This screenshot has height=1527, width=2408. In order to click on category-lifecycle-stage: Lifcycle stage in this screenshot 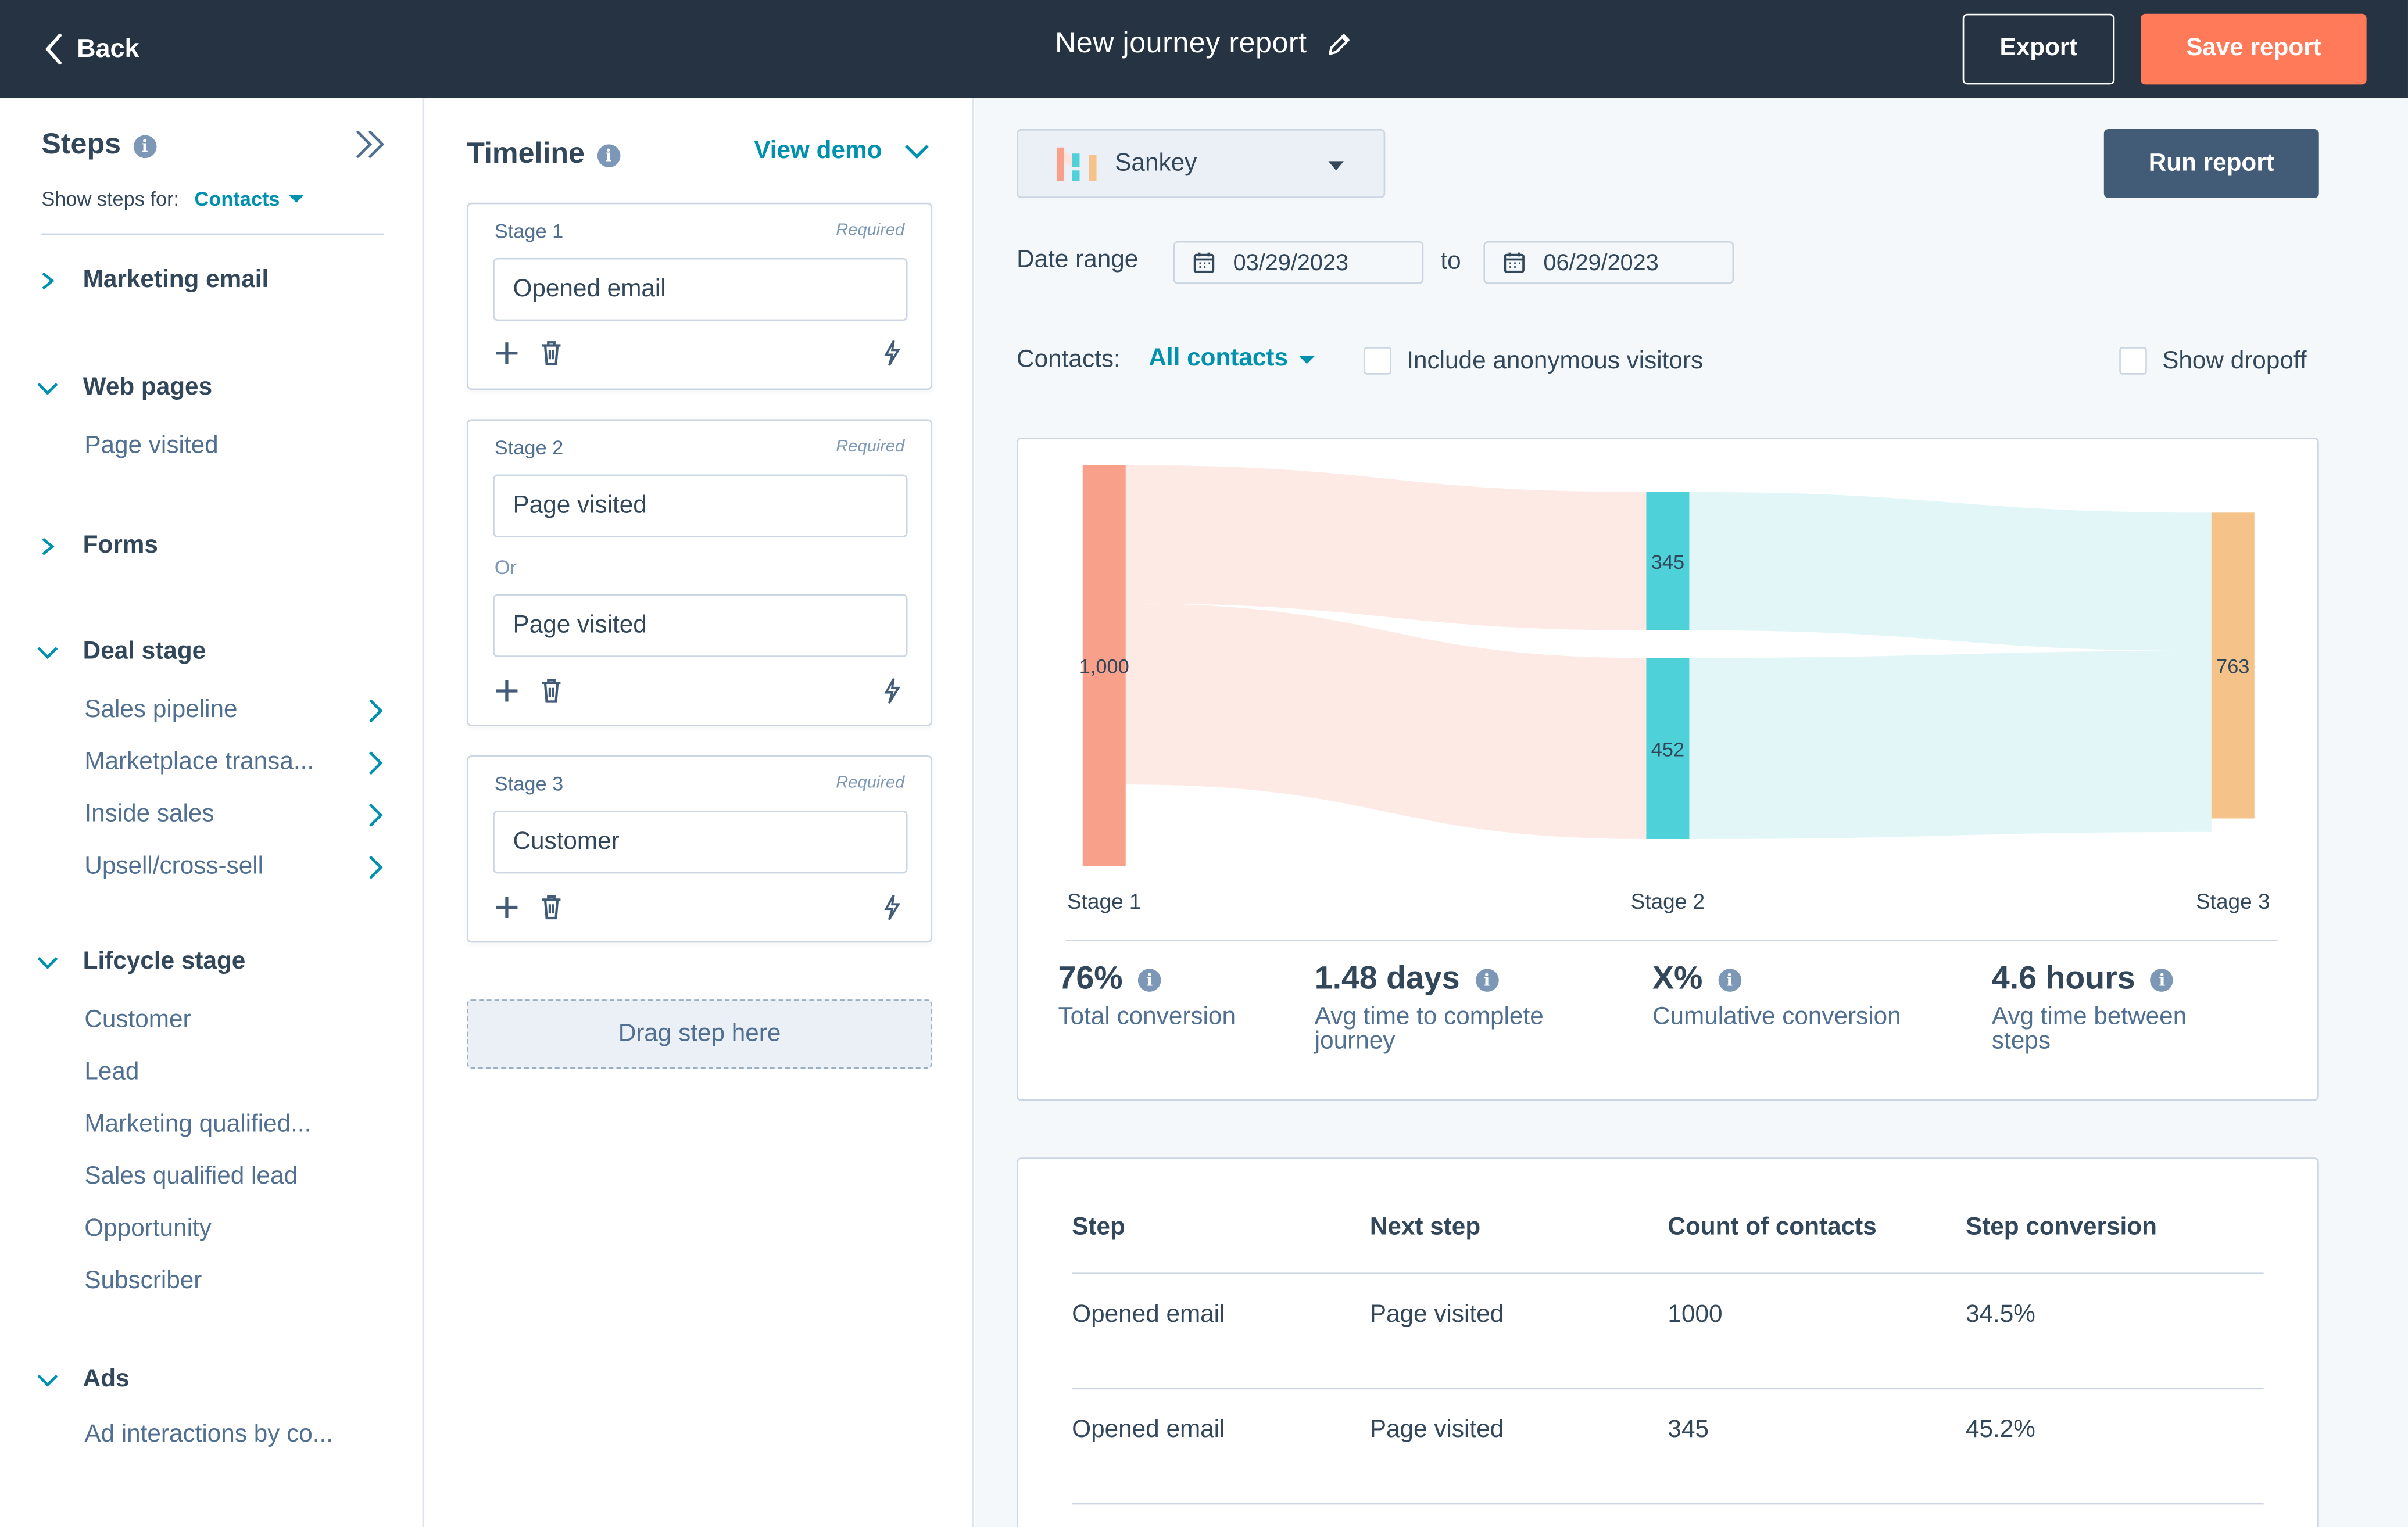, I will do `click(139, 963)`.